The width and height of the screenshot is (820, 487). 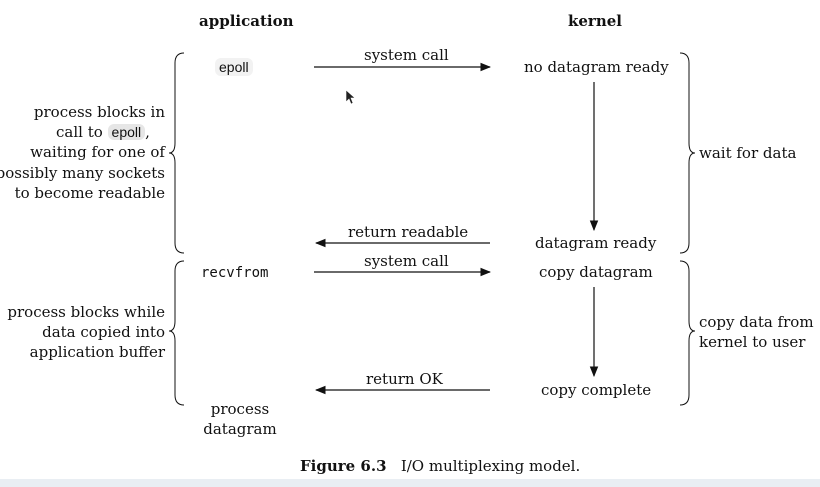 I want to click on left-note-line: to become readable, so click(x=89, y=193).